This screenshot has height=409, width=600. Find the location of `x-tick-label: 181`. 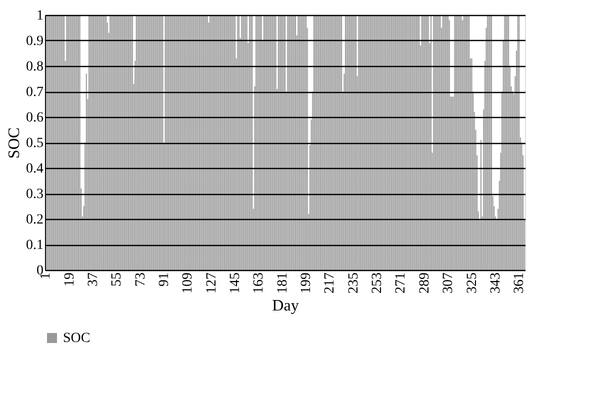

x-tick-label: 181 is located at coordinates (282, 283).